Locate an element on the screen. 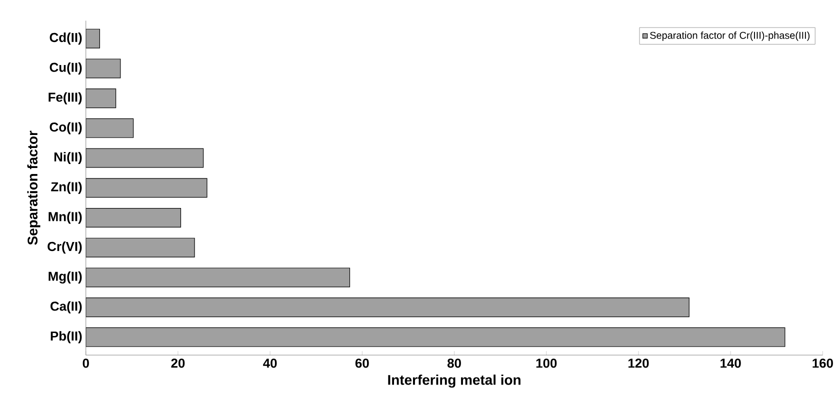  x-tick-label: 0 is located at coordinates (85, 363).